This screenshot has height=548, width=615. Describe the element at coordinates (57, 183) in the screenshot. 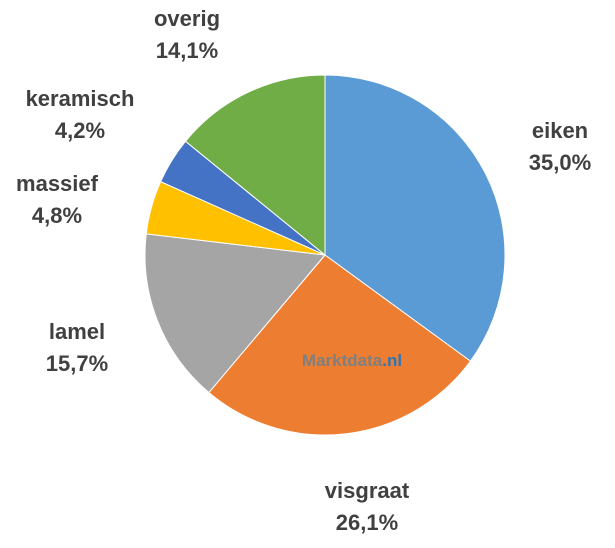

I see `category-label: massief` at that location.